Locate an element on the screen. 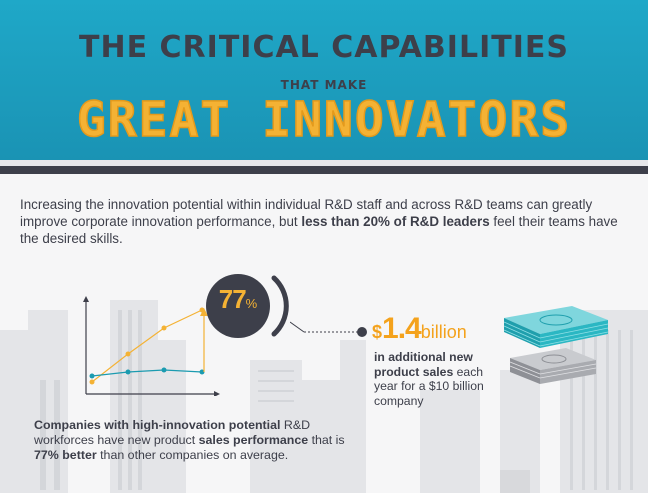 The width and height of the screenshot is (648, 493). title-line-2: THAT MAKE is located at coordinates (324, 85).